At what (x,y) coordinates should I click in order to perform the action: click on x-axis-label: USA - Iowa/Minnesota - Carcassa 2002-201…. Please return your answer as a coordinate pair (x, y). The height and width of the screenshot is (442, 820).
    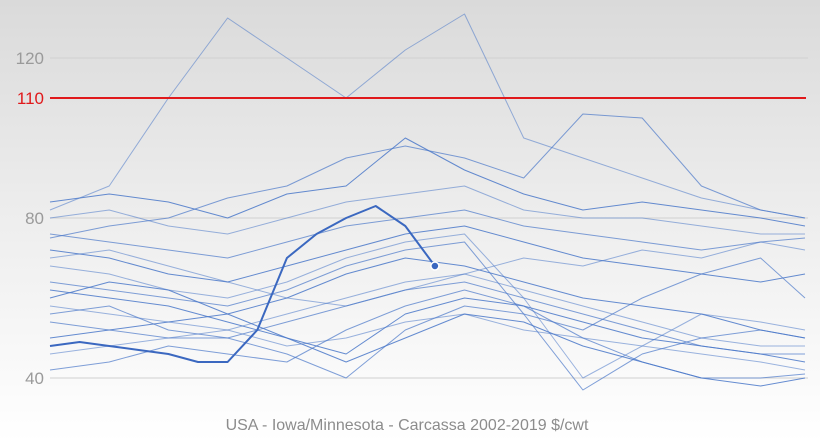
    Looking at the image, I should click on (407, 425).